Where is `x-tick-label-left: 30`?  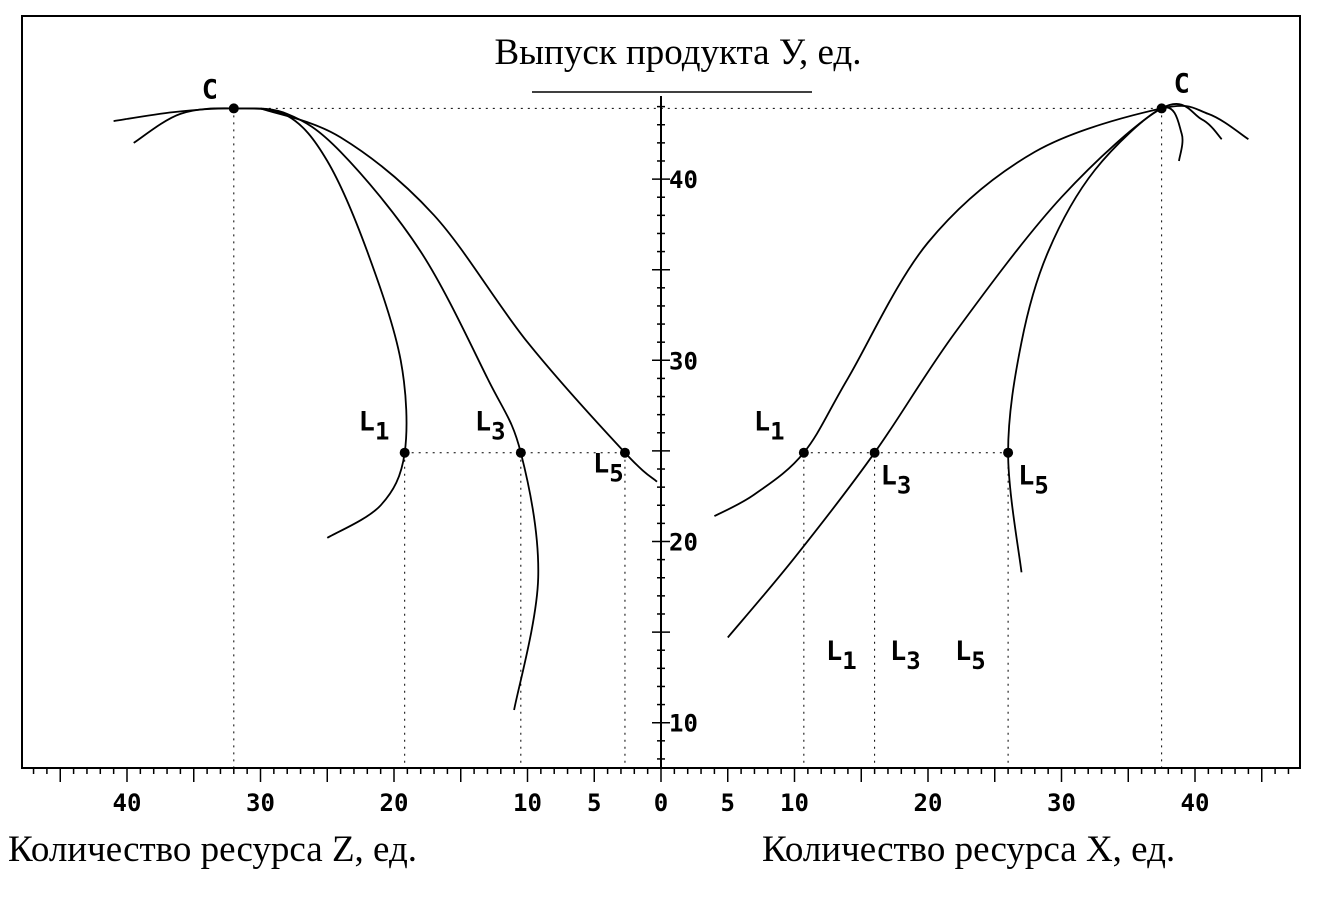
x-tick-label-left: 30 is located at coordinates (260, 803).